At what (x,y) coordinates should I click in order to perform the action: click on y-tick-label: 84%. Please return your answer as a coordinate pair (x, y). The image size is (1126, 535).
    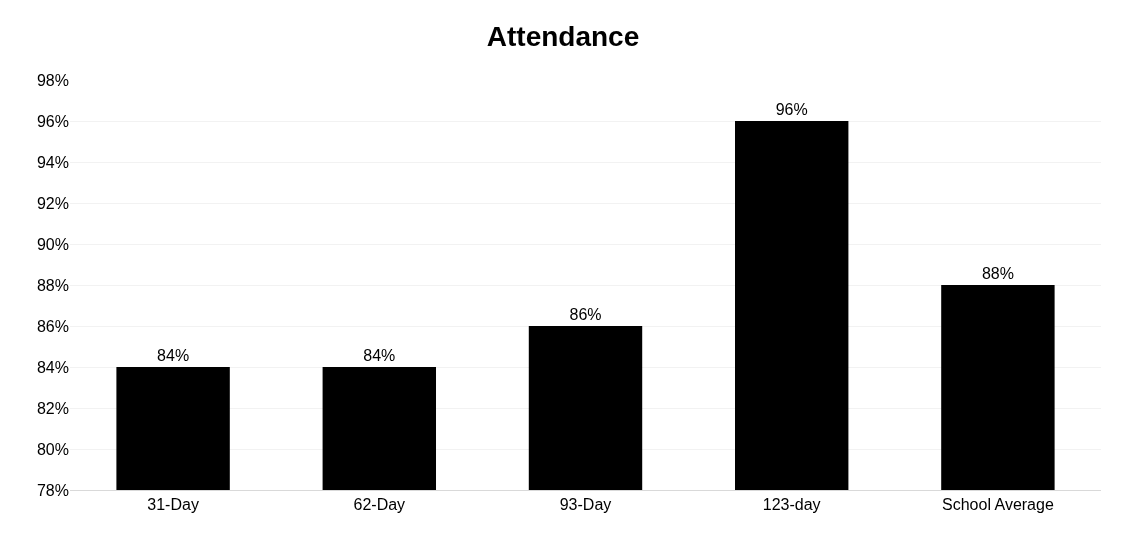
    Looking at the image, I should click on (52, 367).